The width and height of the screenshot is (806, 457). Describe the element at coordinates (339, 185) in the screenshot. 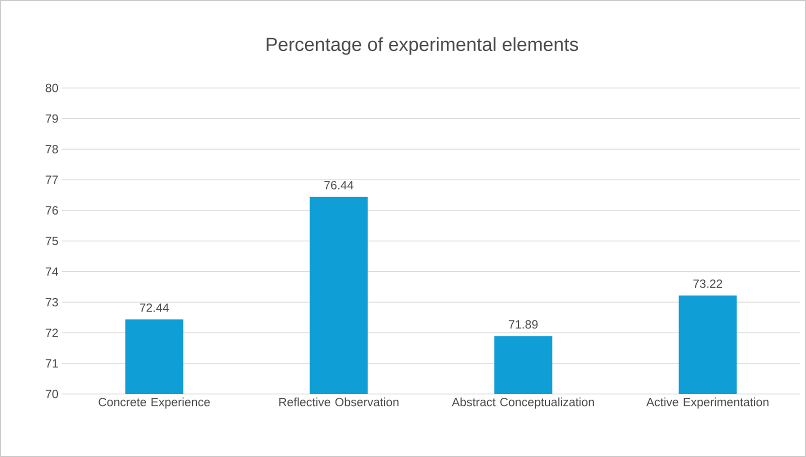

I see `data-label: 76.44` at that location.